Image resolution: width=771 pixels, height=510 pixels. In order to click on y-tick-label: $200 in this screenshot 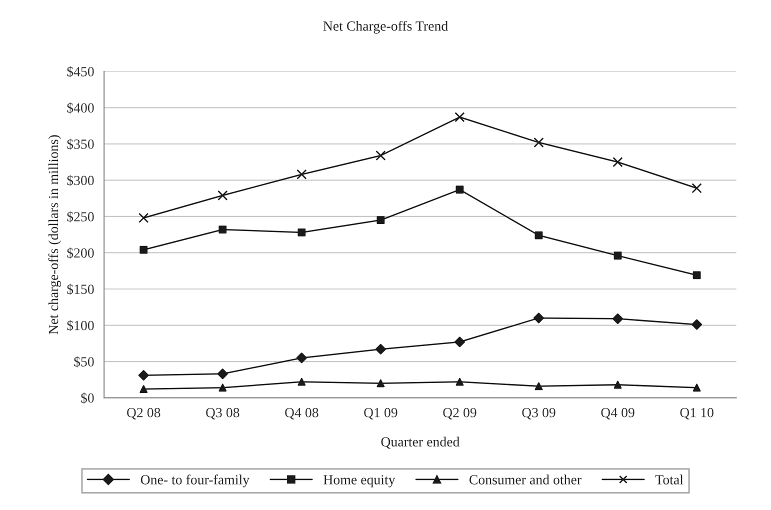, I will do `click(80, 253)`.